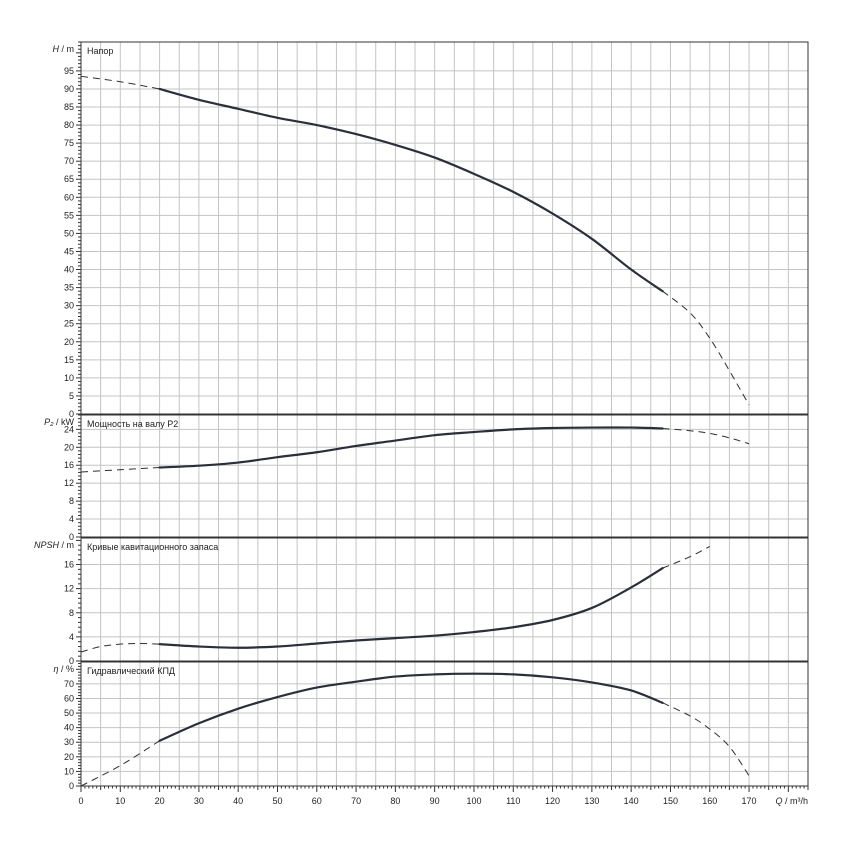 The image size is (850, 850). I want to click on y-tick-label-efficiency: 30, so click(69, 742).